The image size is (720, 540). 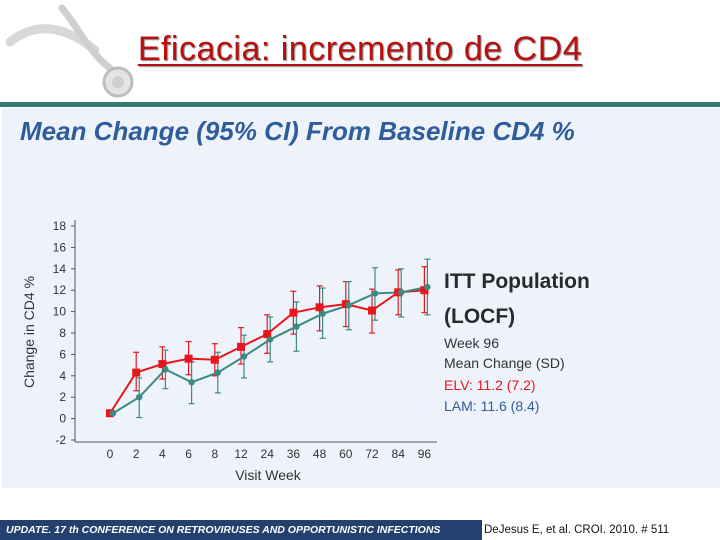 What do you see at coordinates (188, 454) in the screenshot?
I see `x-tick-label: 6` at bounding box center [188, 454].